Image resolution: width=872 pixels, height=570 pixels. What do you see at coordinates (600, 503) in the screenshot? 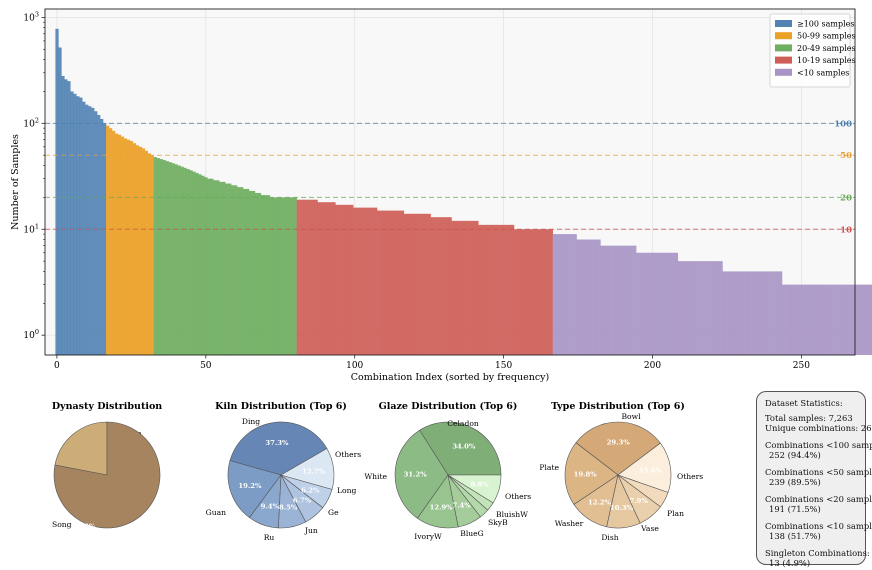
I see `pie-pct-label: 12.2%` at bounding box center [600, 503].